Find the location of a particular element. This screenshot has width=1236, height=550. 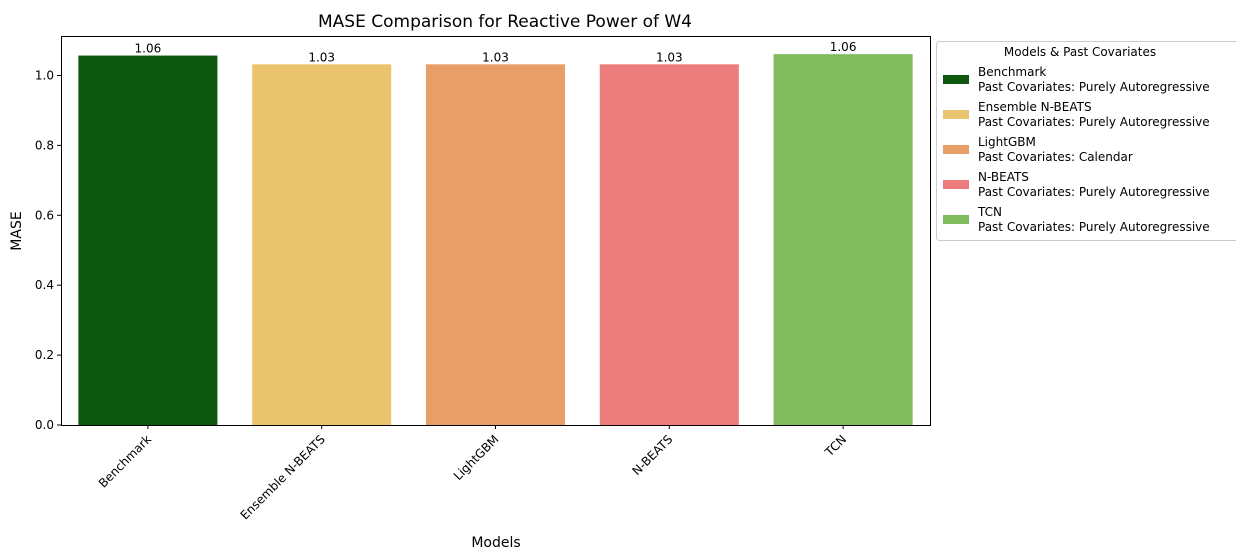

x-axis-label: Models is located at coordinates (495, 542).